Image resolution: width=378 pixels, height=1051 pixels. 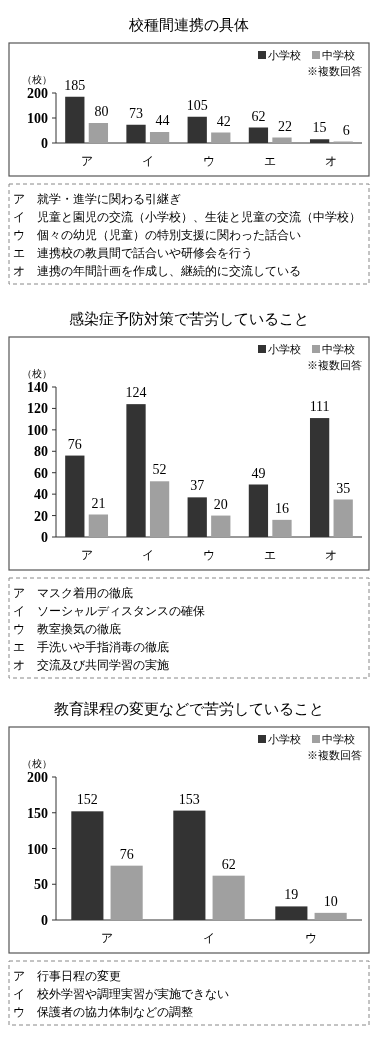 What do you see at coordinates (223, 121) in the screenshot?
I see `data-label: 42` at bounding box center [223, 121].